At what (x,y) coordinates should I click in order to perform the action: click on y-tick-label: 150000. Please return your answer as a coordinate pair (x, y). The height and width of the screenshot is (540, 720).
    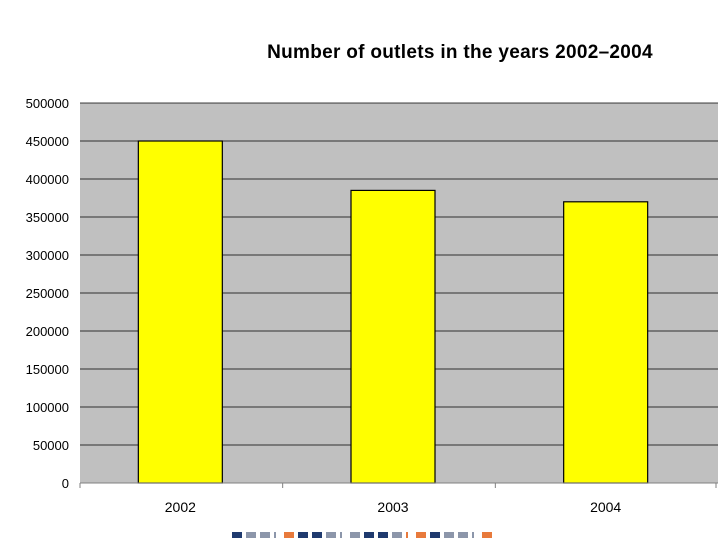
    Looking at the image, I should click on (47, 369).